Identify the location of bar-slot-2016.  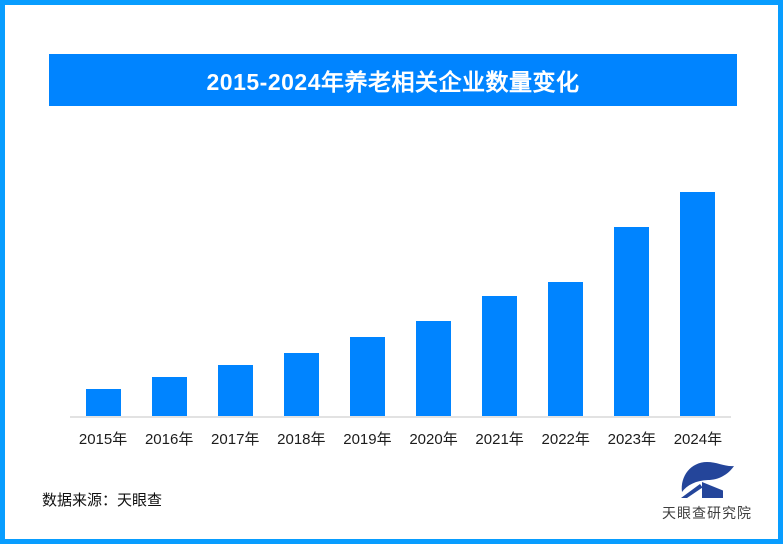
(169, 293).